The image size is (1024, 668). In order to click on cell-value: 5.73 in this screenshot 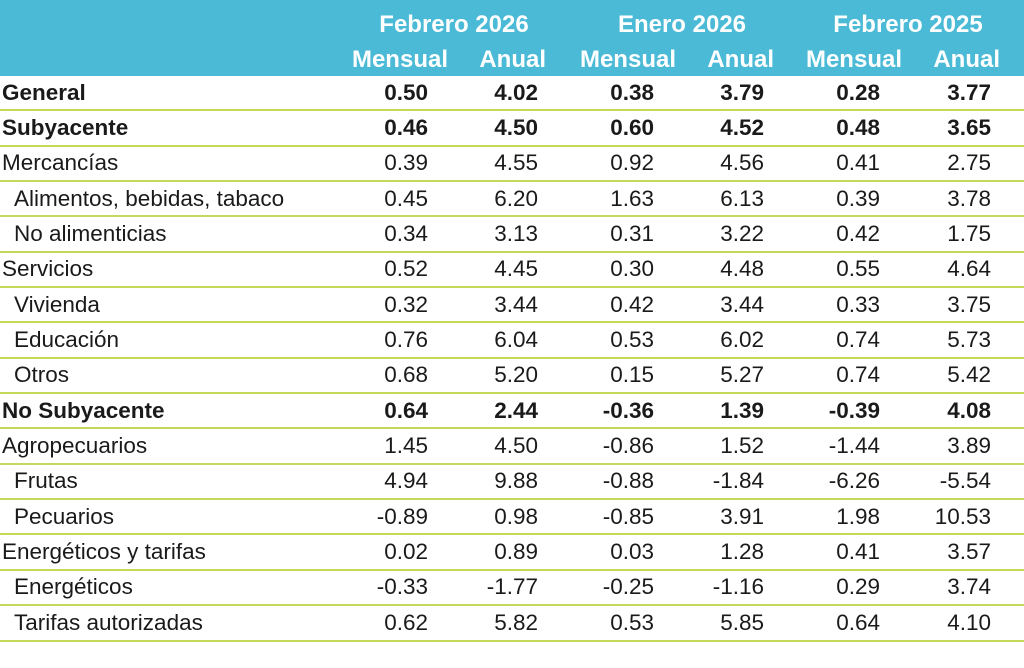, I will do `click(969, 340)`.